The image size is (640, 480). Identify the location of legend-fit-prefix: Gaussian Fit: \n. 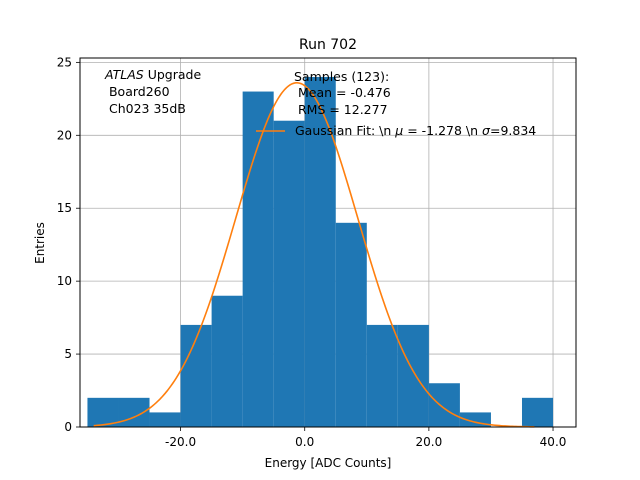
(345, 130).